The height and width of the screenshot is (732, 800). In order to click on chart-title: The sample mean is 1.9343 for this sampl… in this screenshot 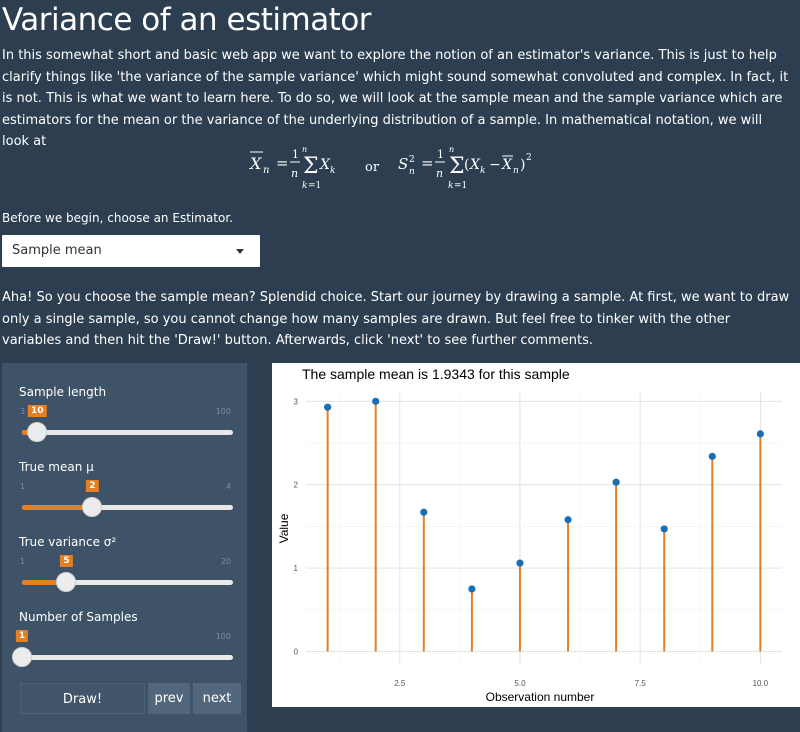, I will do `click(436, 374)`.